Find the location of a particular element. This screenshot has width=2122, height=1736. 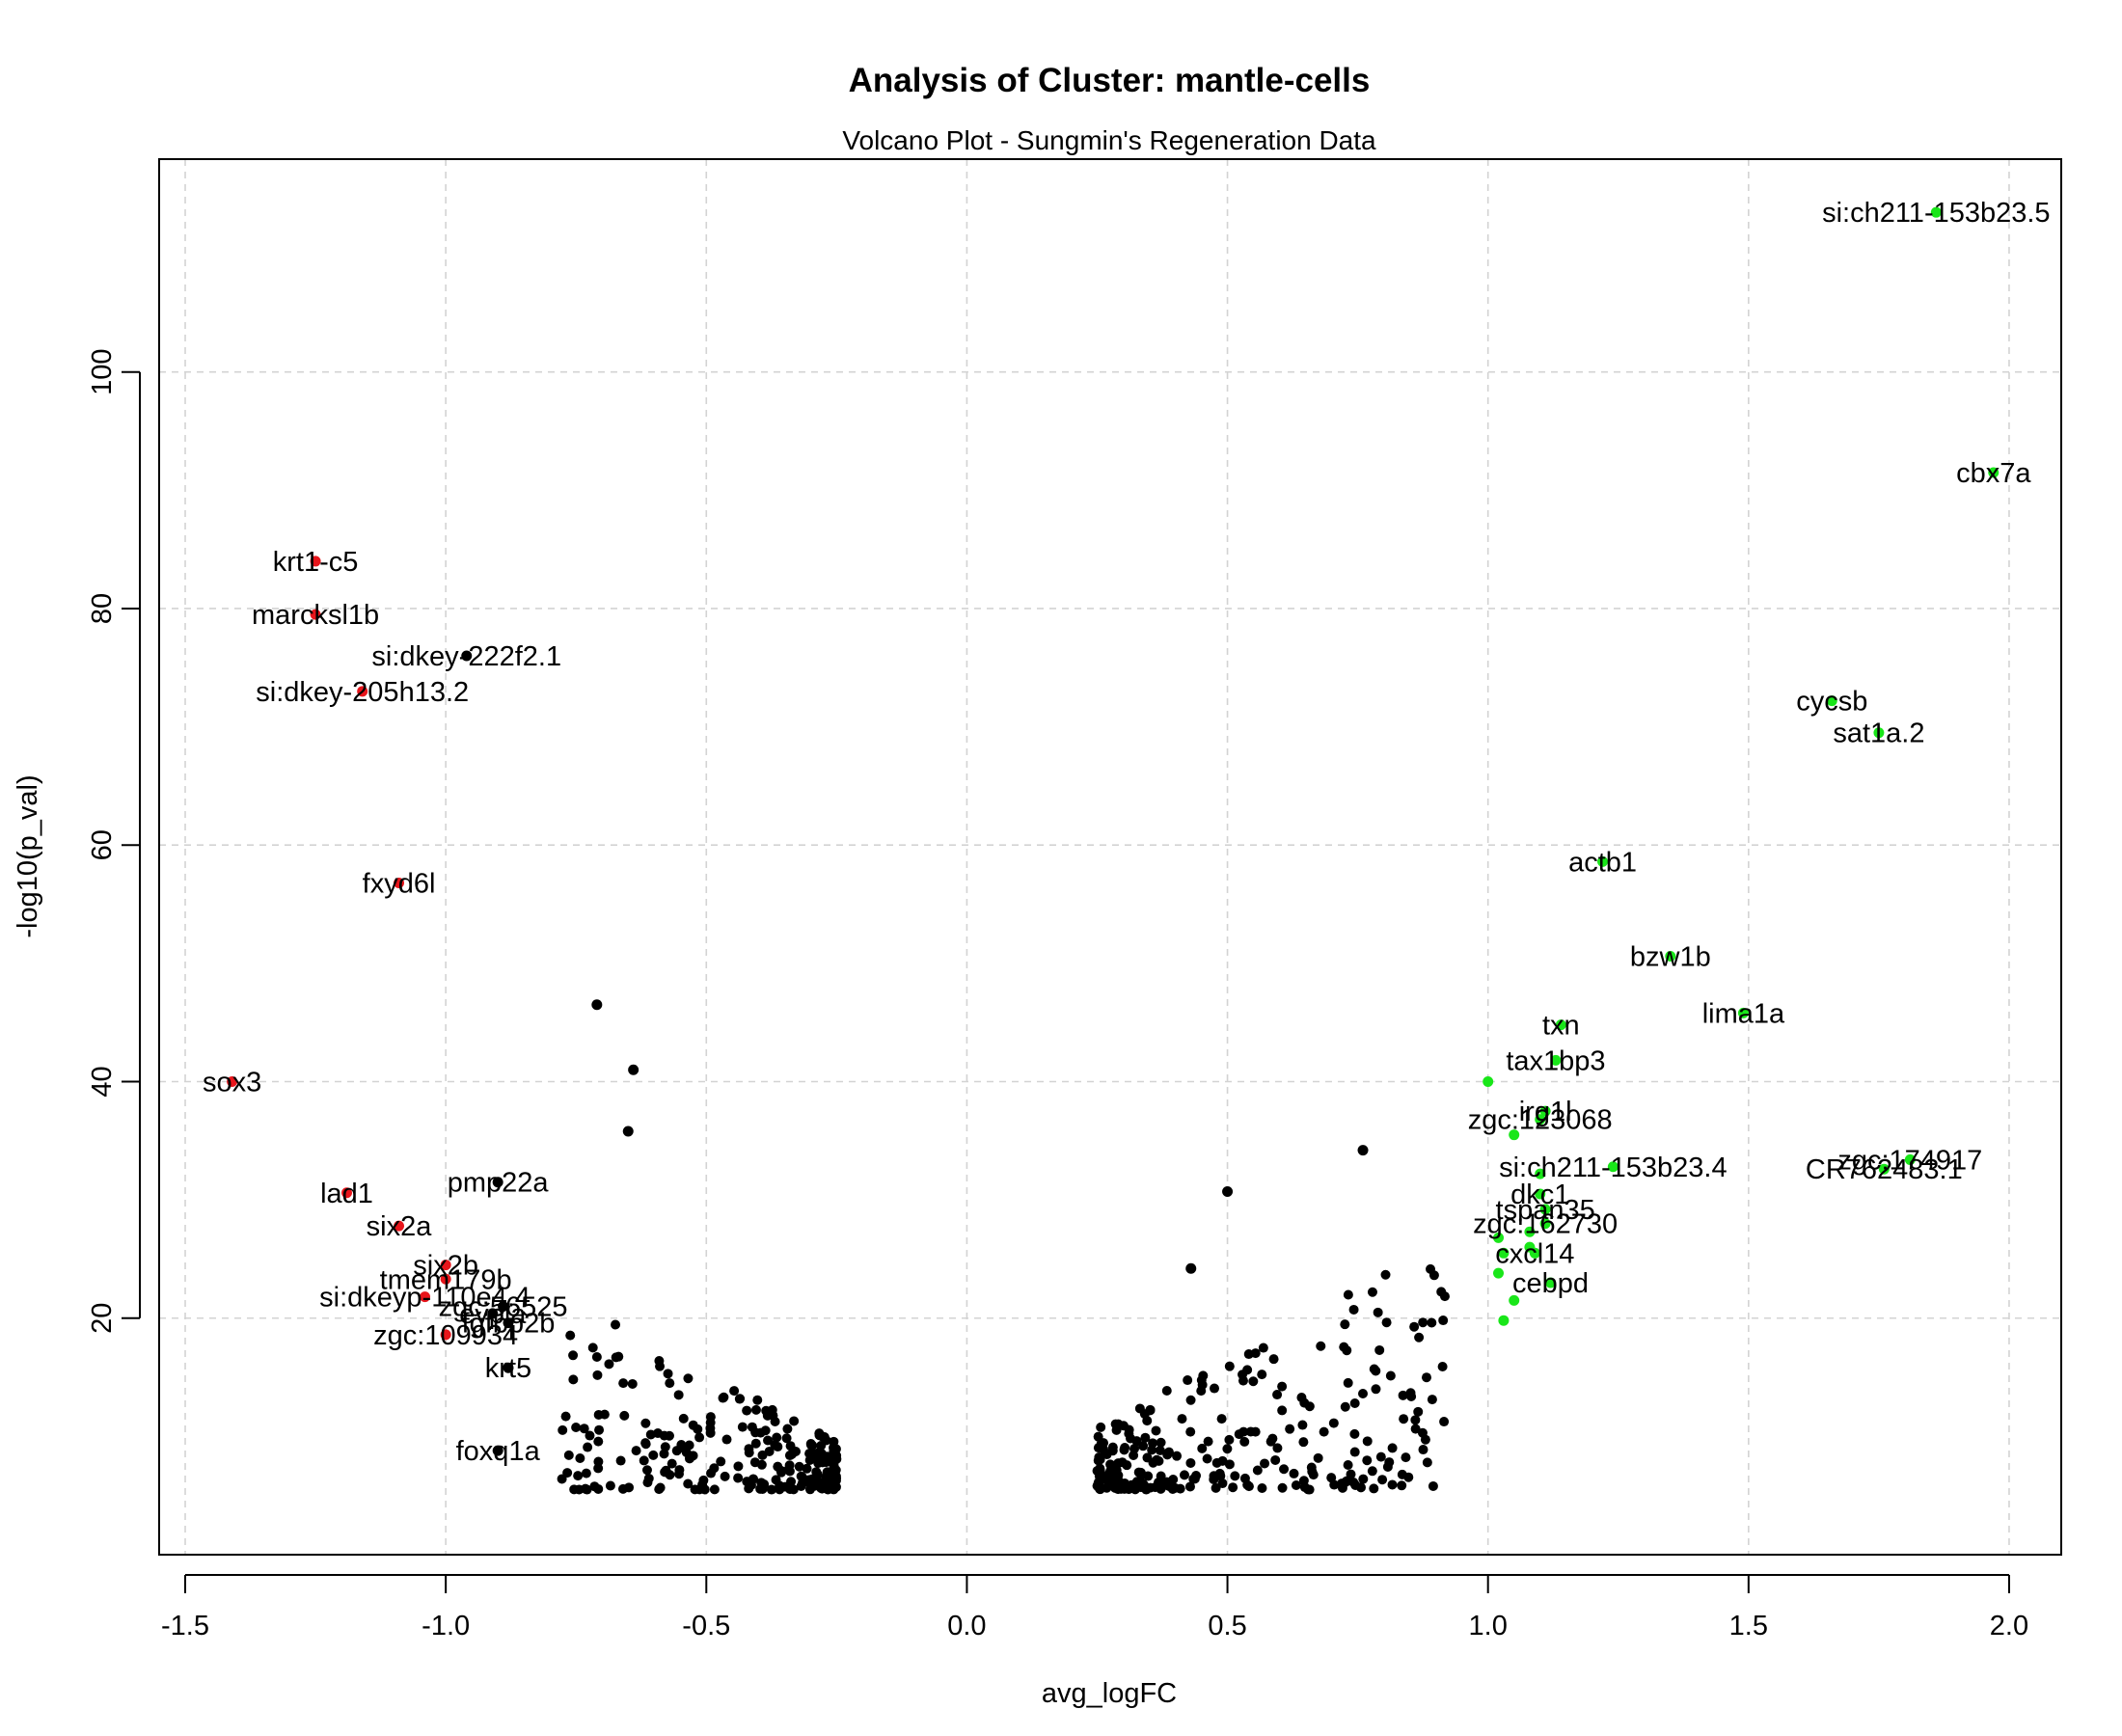

x-tick-label: 1.5 is located at coordinates (1749, 1626).